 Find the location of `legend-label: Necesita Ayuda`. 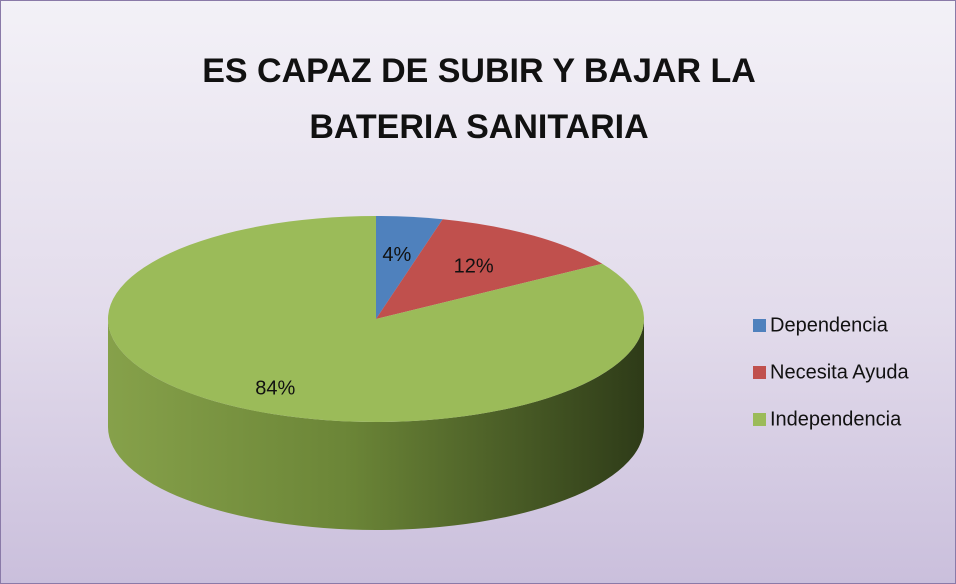

legend-label: Necesita Ayuda is located at coordinates (839, 372).